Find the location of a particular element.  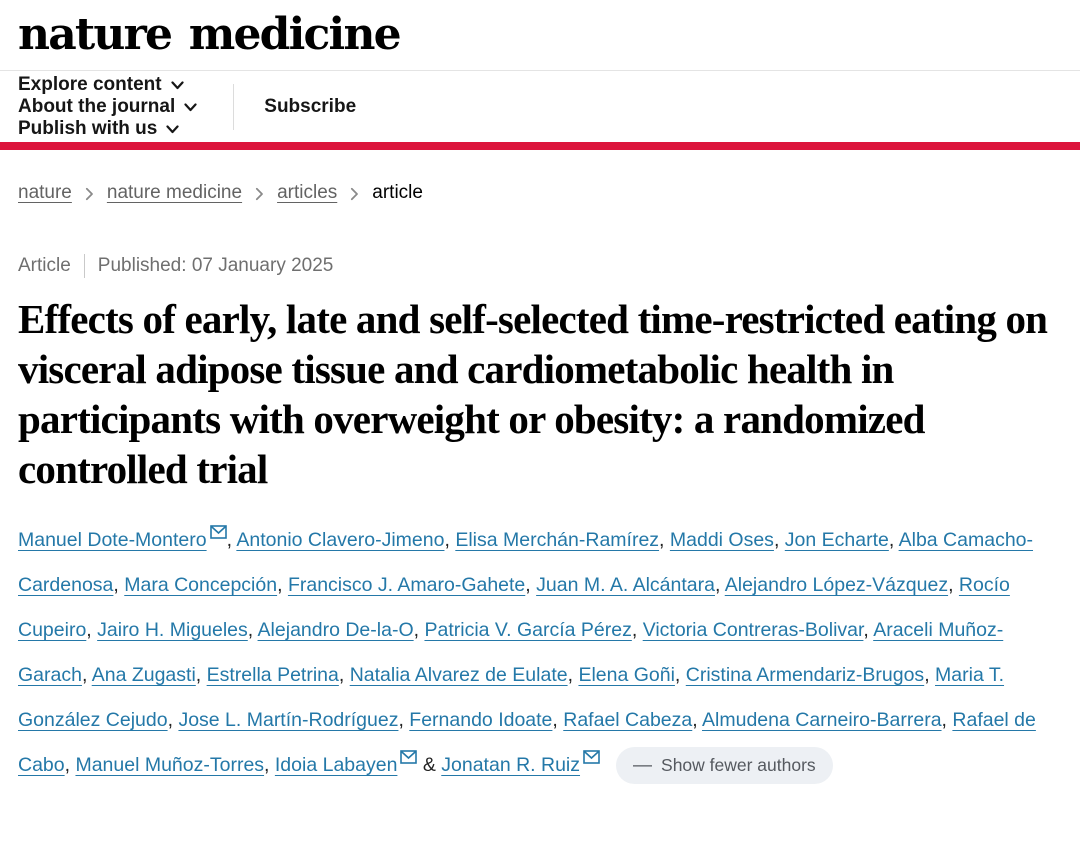

author-link: Estrella Petrina is located at coordinates (272, 675).